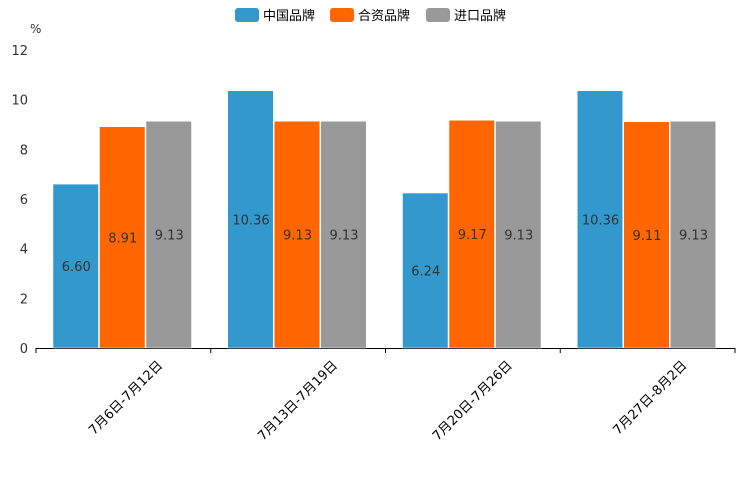 This screenshot has height=496, width=744. I want to click on bar-value-label: 9.17, so click(472, 235).